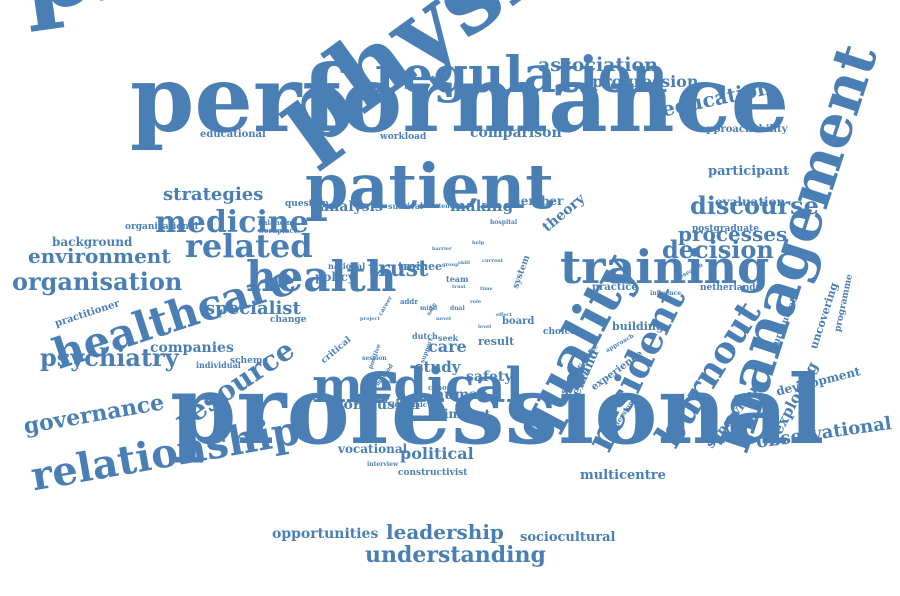  What do you see at coordinates (437, 453) in the screenshot?
I see `word-39: political` at bounding box center [437, 453].